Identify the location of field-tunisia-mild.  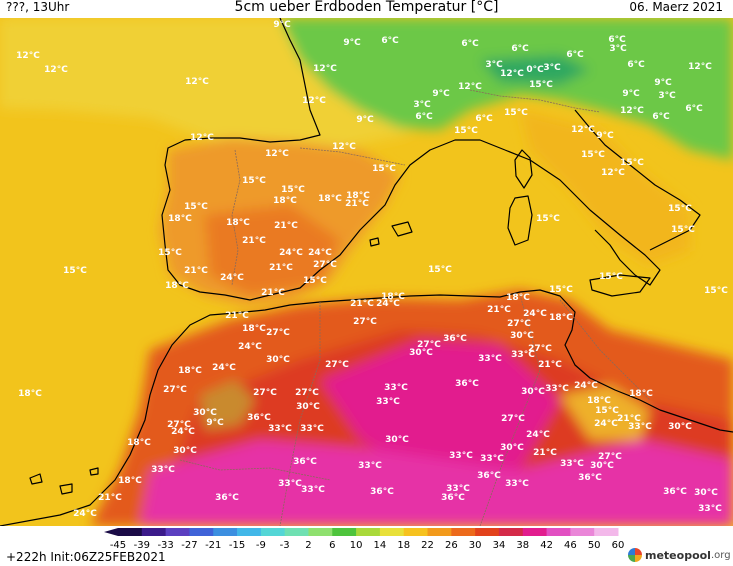
(605, 412).